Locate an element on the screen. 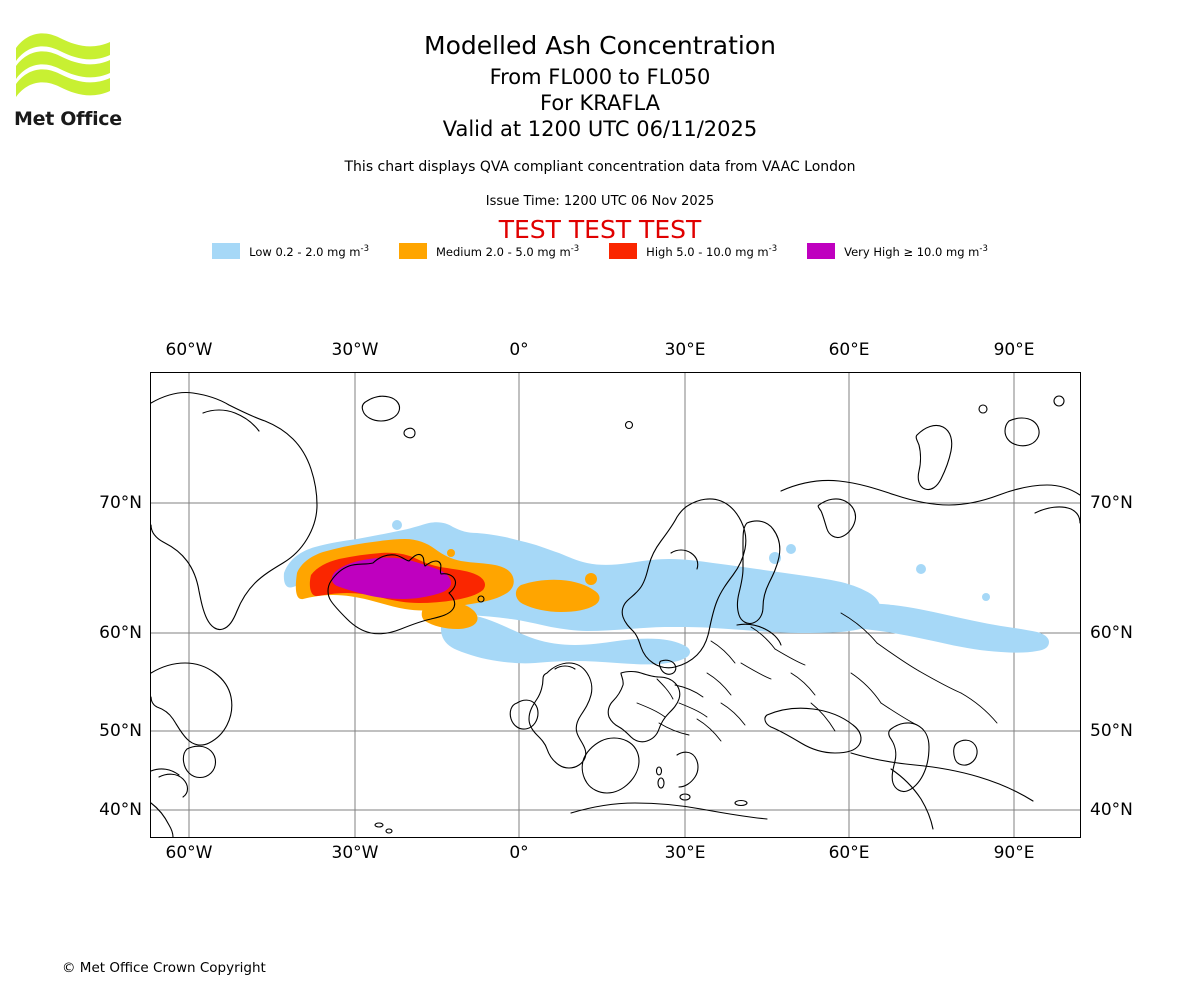 This screenshot has width=1200, height=1000. lon-label-top-2: 0° is located at coordinates (519, 350).